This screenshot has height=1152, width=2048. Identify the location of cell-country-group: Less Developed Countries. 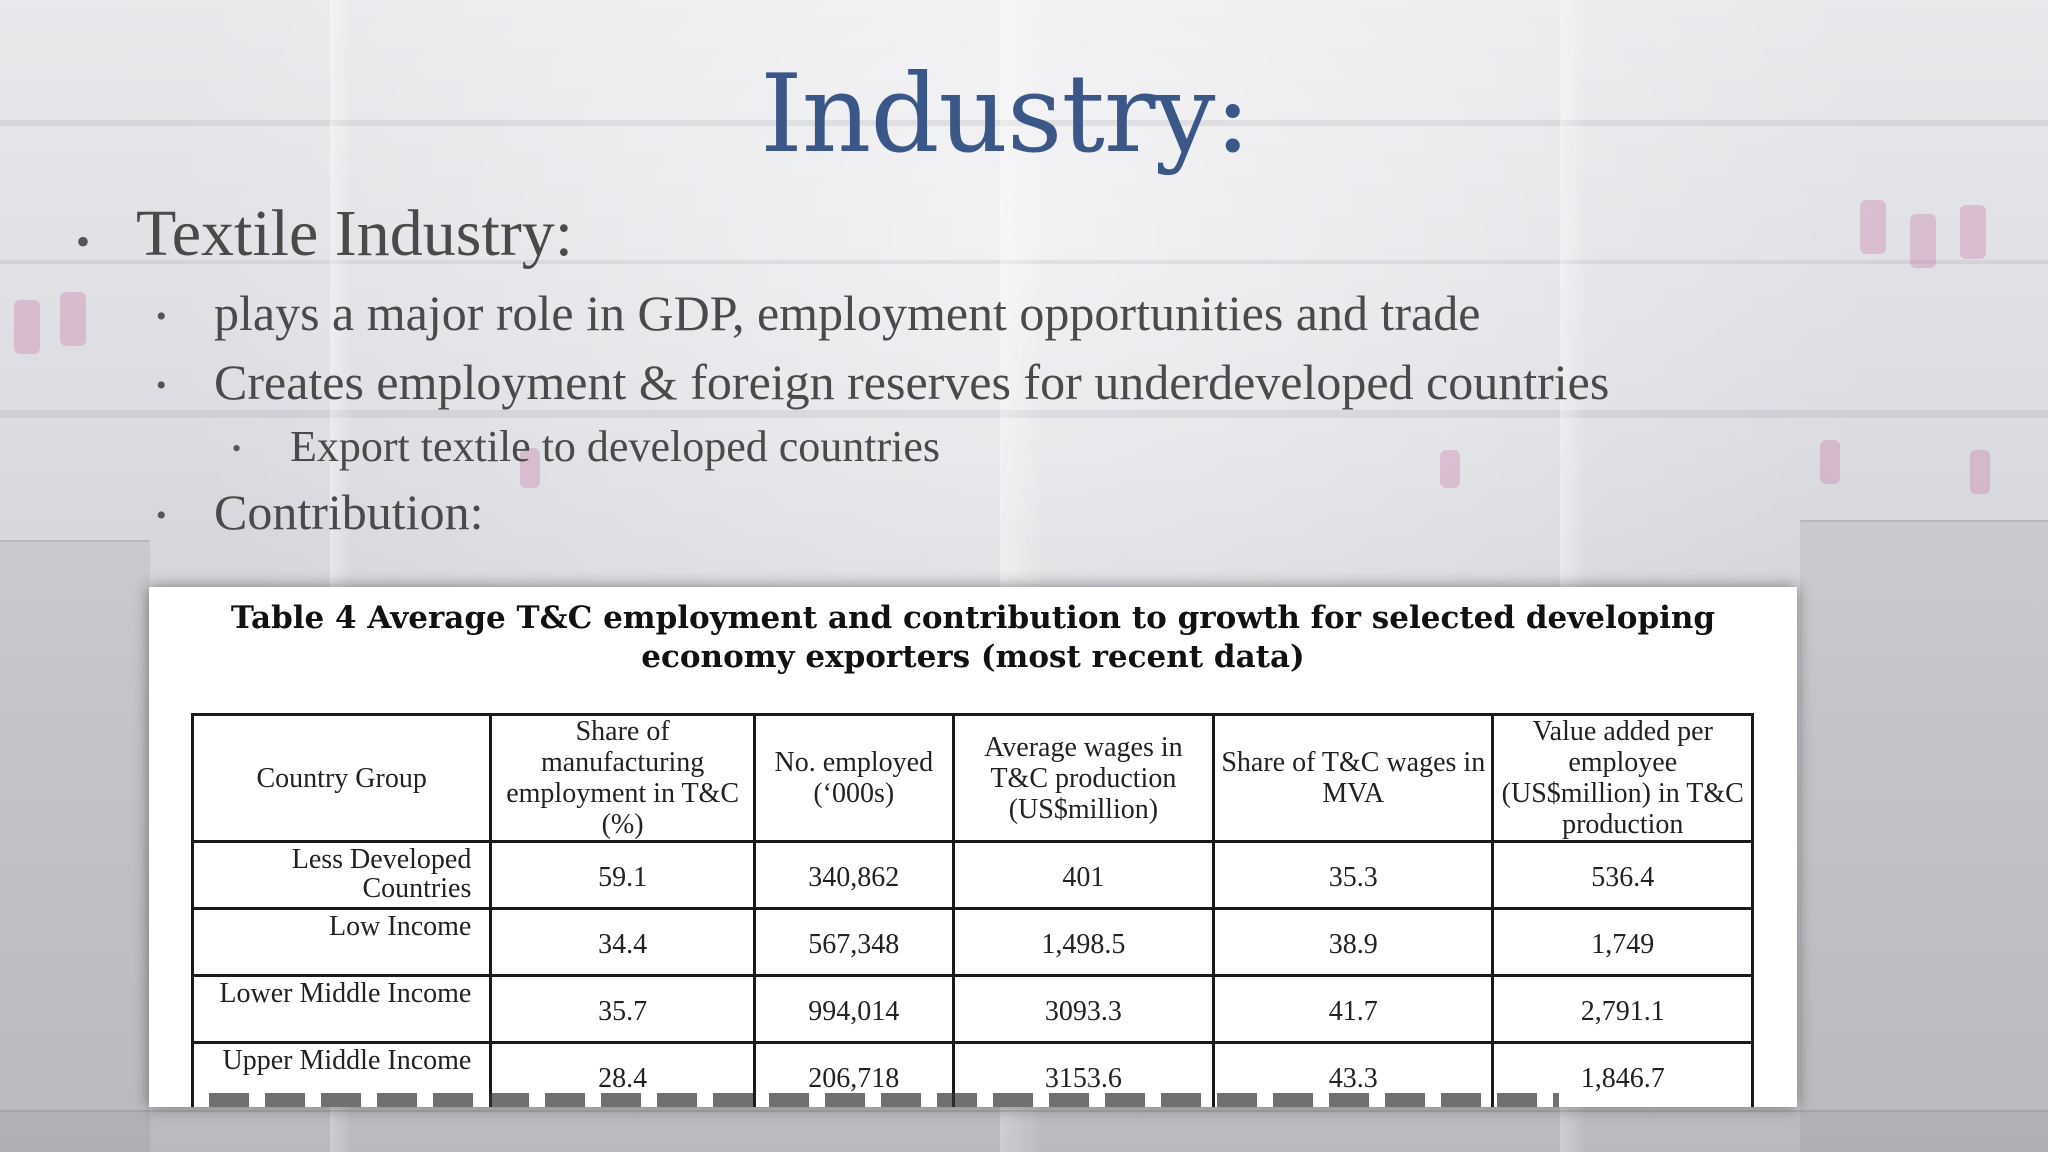
(341, 875).